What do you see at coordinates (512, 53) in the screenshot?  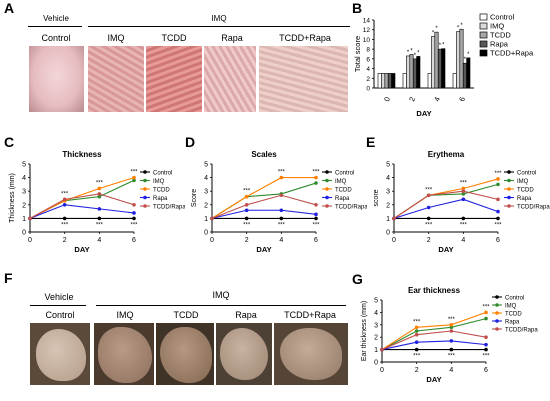 I see `legend-label-tcdd-rapa: TCDD+Rapa` at bounding box center [512, 53].